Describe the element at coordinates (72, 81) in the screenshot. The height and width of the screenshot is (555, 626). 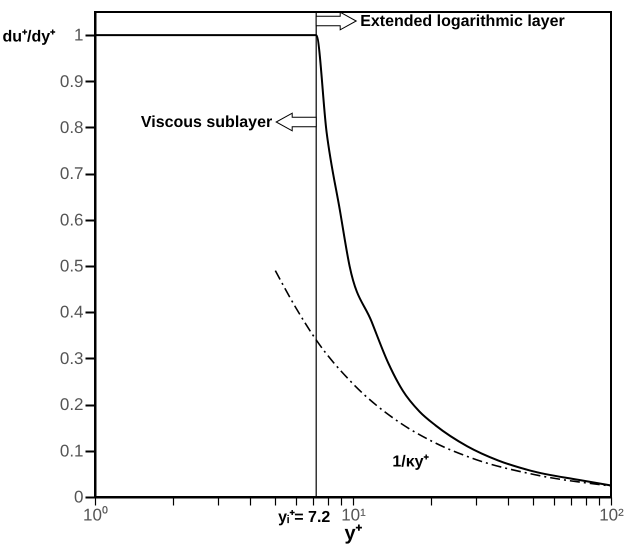
I see `y-tick-label: 0.9` at that location.